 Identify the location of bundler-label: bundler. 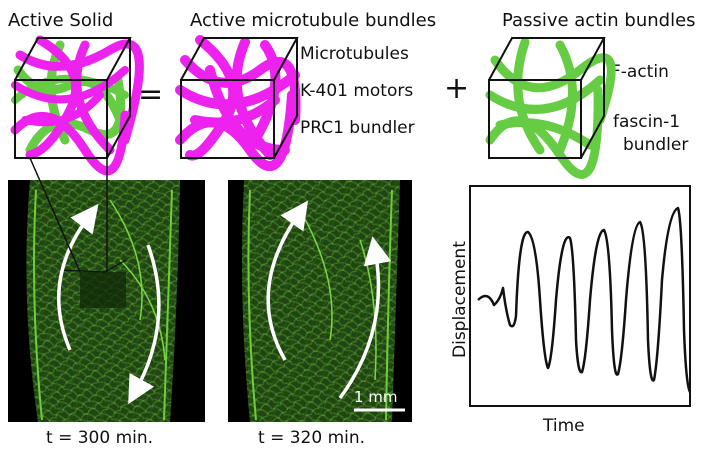
(656, 145).